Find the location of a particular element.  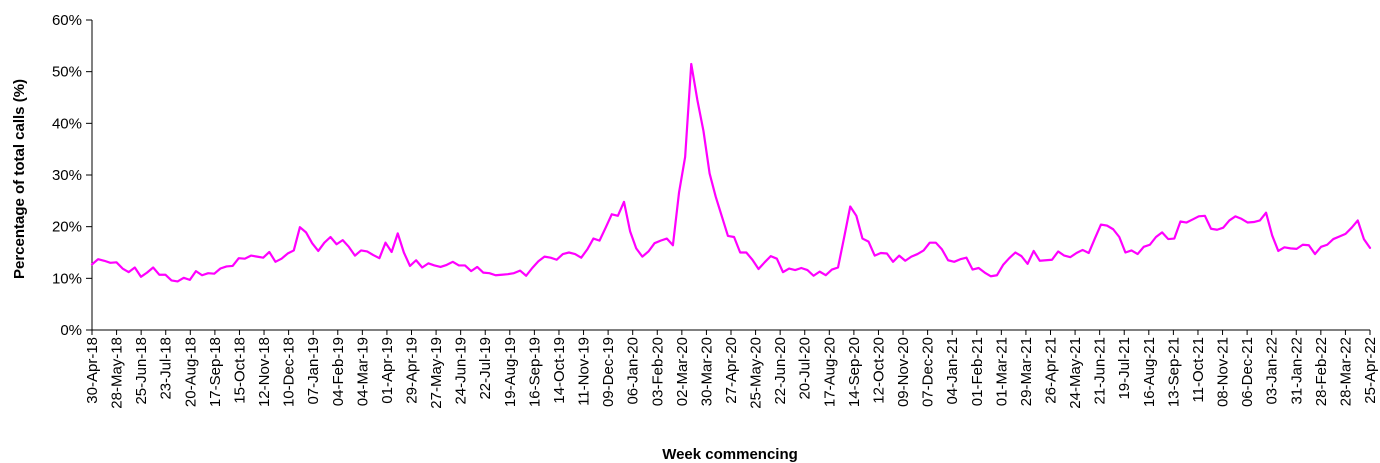

x-tick-label: 16-Sep-19 is located at coordinates (534, 372).